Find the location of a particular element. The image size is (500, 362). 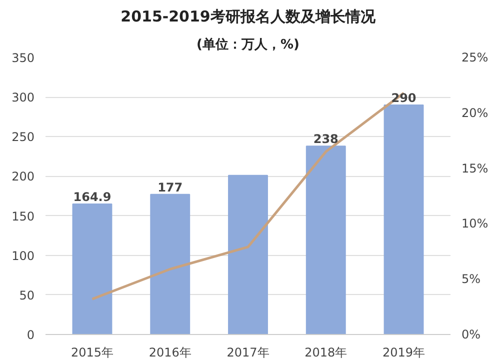

y-tick-label: 0 is located at coordinates (30, 335).